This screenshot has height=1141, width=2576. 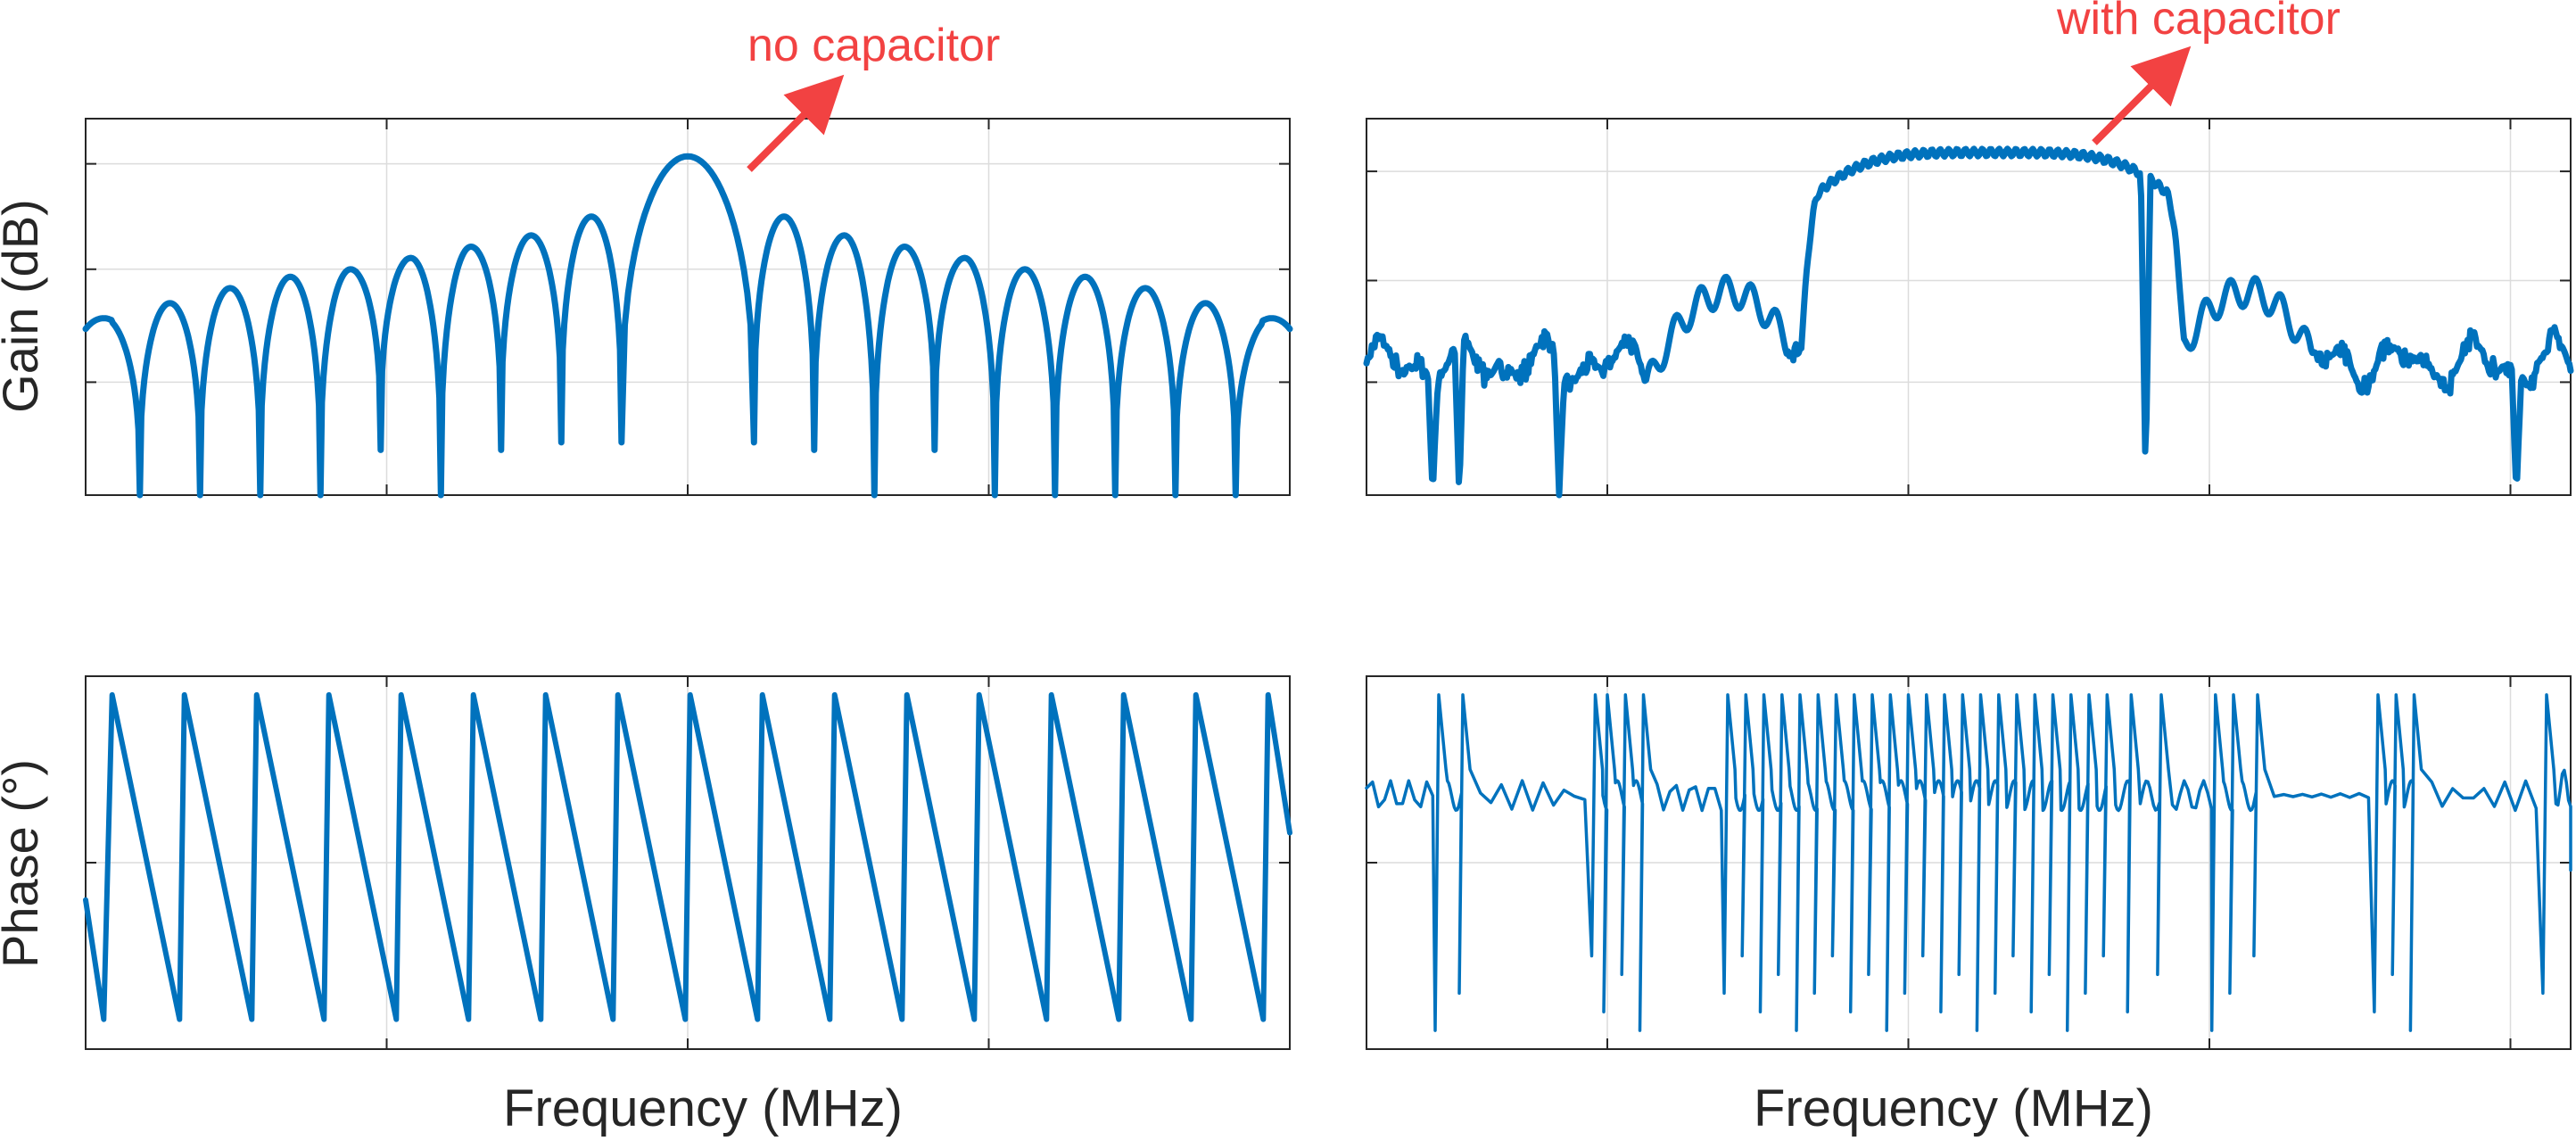 What do you see at coordinates (2142, 95) in the screenshot?
I see `annotation-arrow-right` at bounding box center [2142, 95].